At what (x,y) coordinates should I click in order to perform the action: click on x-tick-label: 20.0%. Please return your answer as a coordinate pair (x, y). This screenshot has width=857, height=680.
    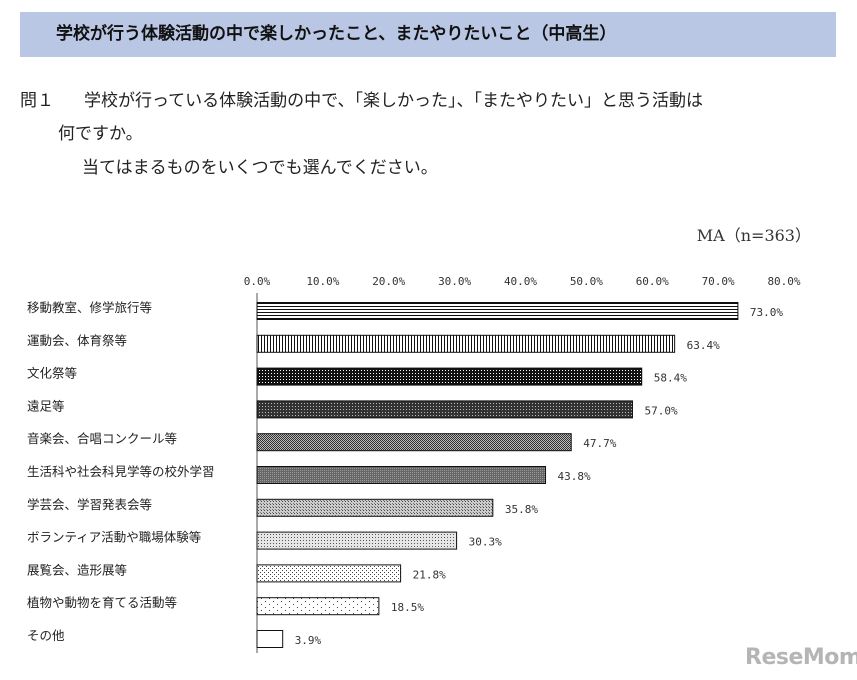
    Looking at the image, I should click on (388, 281).